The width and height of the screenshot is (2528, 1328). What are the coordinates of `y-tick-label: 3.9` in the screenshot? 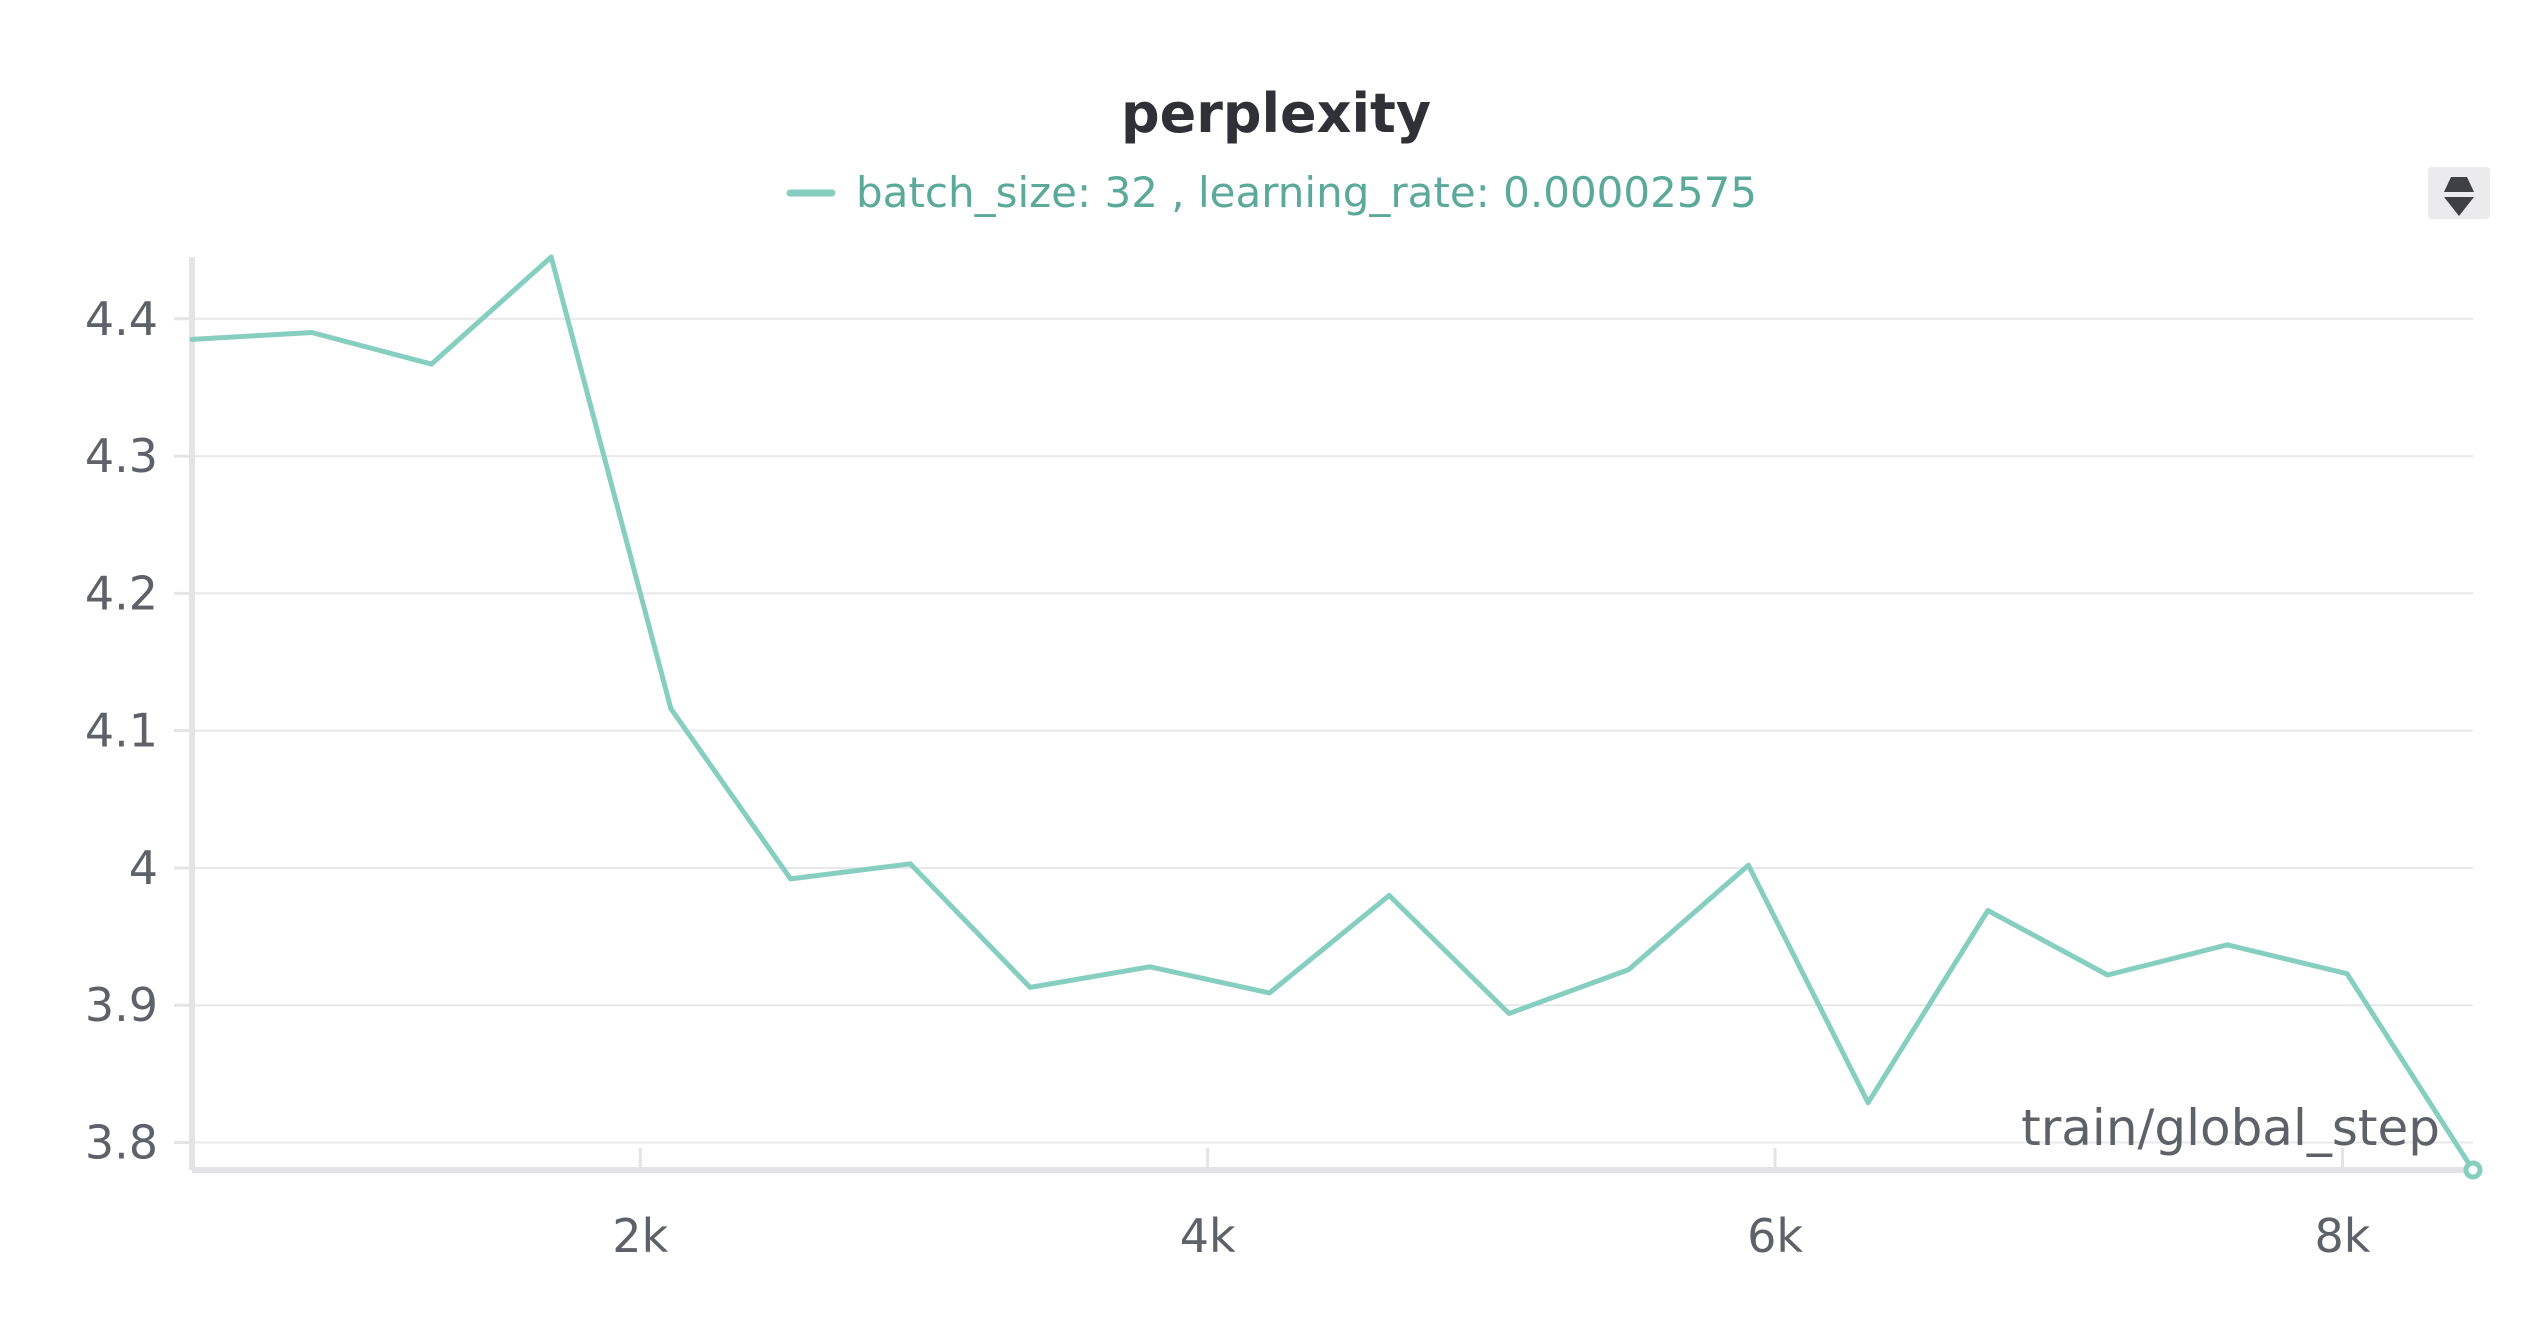 It's located at (121, 1005).